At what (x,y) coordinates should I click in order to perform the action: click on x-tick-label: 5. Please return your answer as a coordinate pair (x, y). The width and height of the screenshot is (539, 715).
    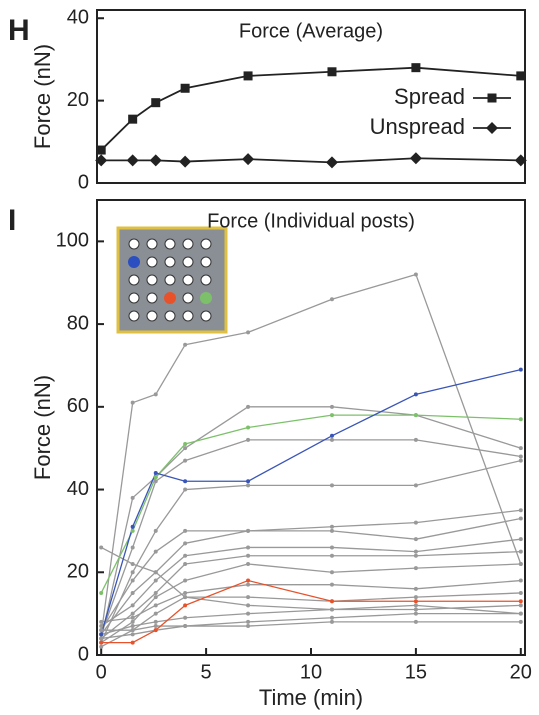
    Looking at the image, I should click on (206, 672).